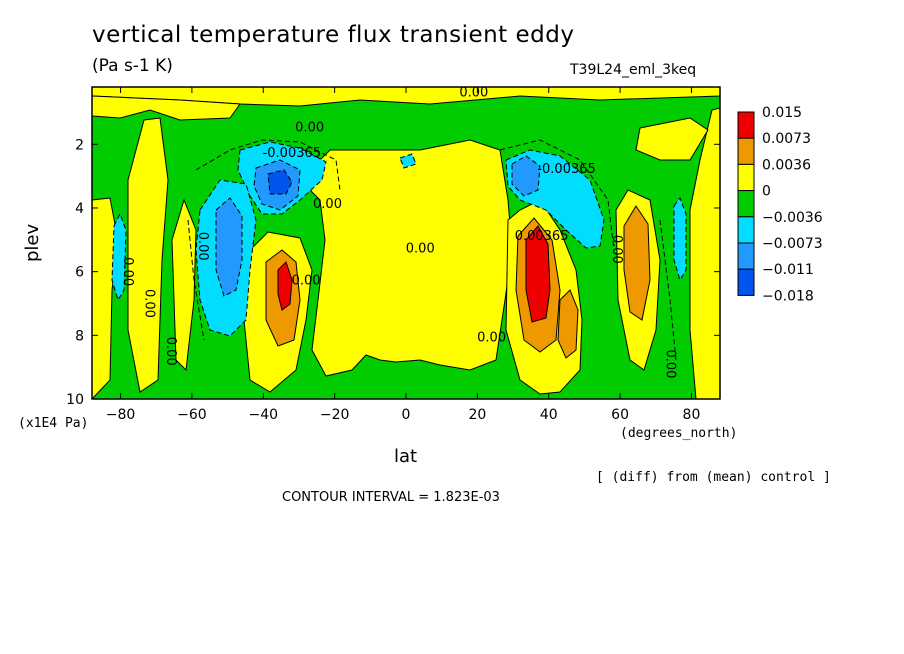 This screenshot has height=654, width=904. I want to click on chart-units: (Pa s-1 K), so click(132, 66).